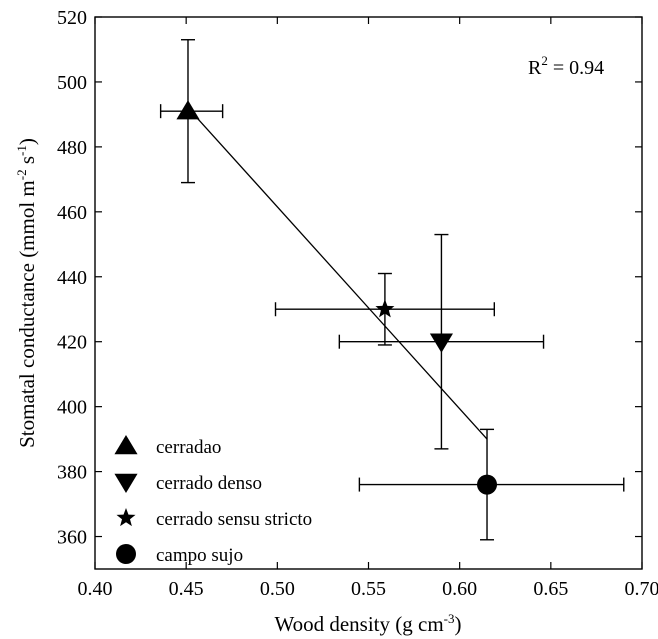 This screenshot has height=639, width=658. Describe the element at coordinates (188, 110) in the screenshot. I see `triangle-up-marker` at that location.